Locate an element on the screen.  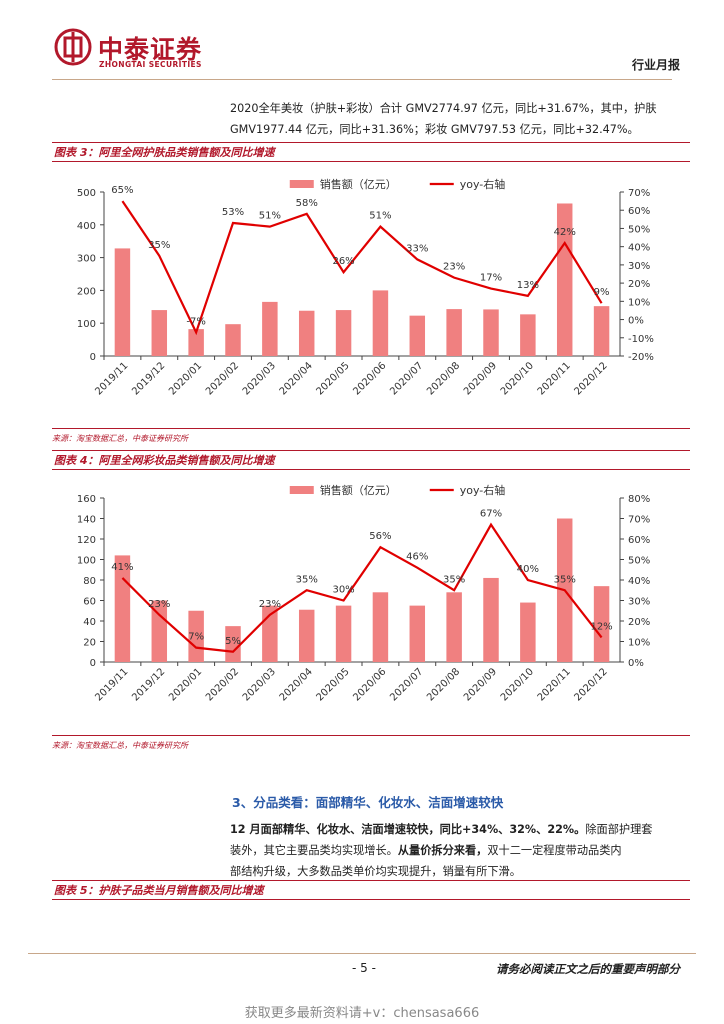
logo-text-en: ZHONGTAI SECURITIES is located at coordinates (150, 64).